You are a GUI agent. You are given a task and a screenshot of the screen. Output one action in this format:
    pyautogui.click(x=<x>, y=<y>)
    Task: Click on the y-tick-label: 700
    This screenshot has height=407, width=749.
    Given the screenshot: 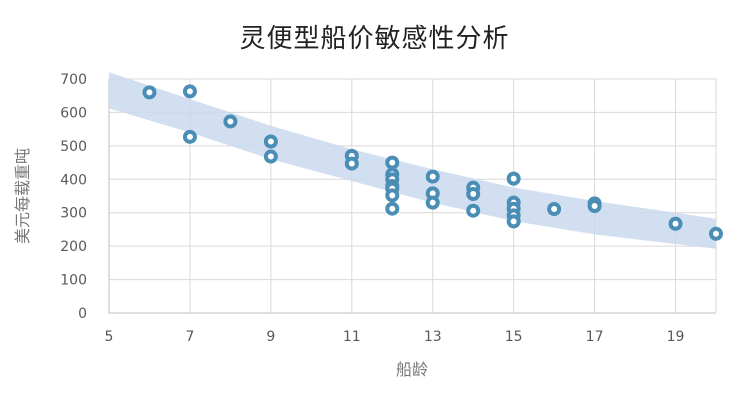 What is the action you would take?
    pyautogui.click(x=73, y=80)
    